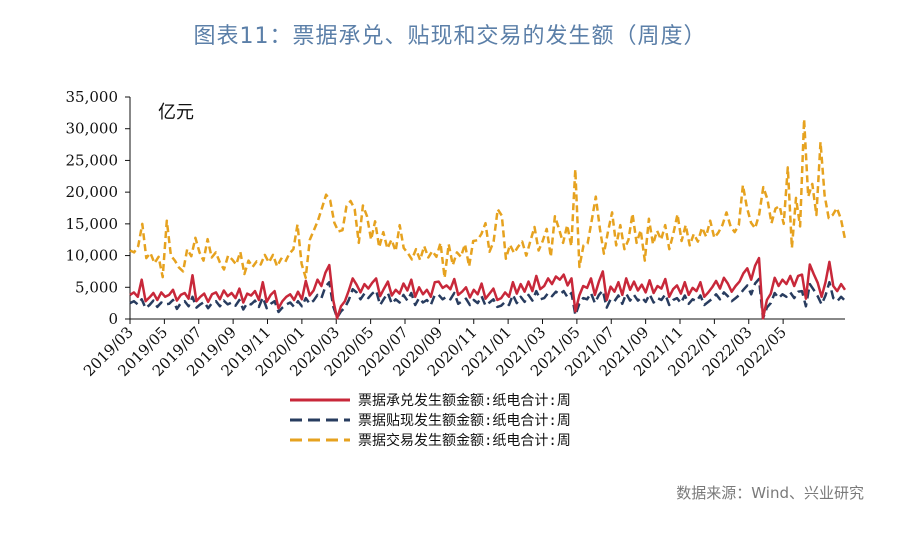 This screenshot has width=900, height=543. I want to click on y-tick-label: 15,000, so click(92, 224).